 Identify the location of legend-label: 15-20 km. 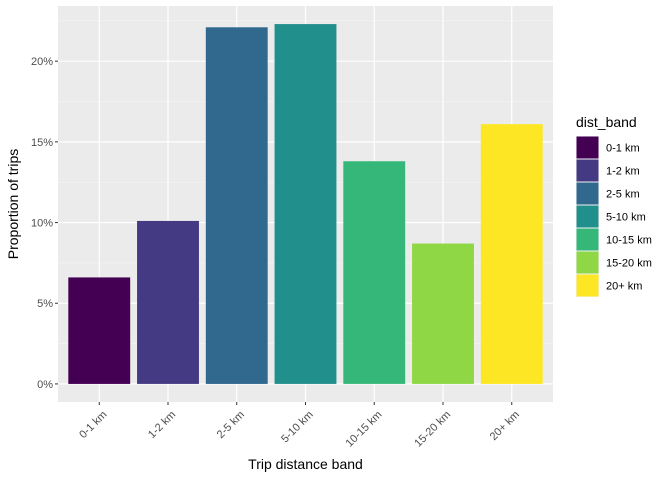
(629, 264).